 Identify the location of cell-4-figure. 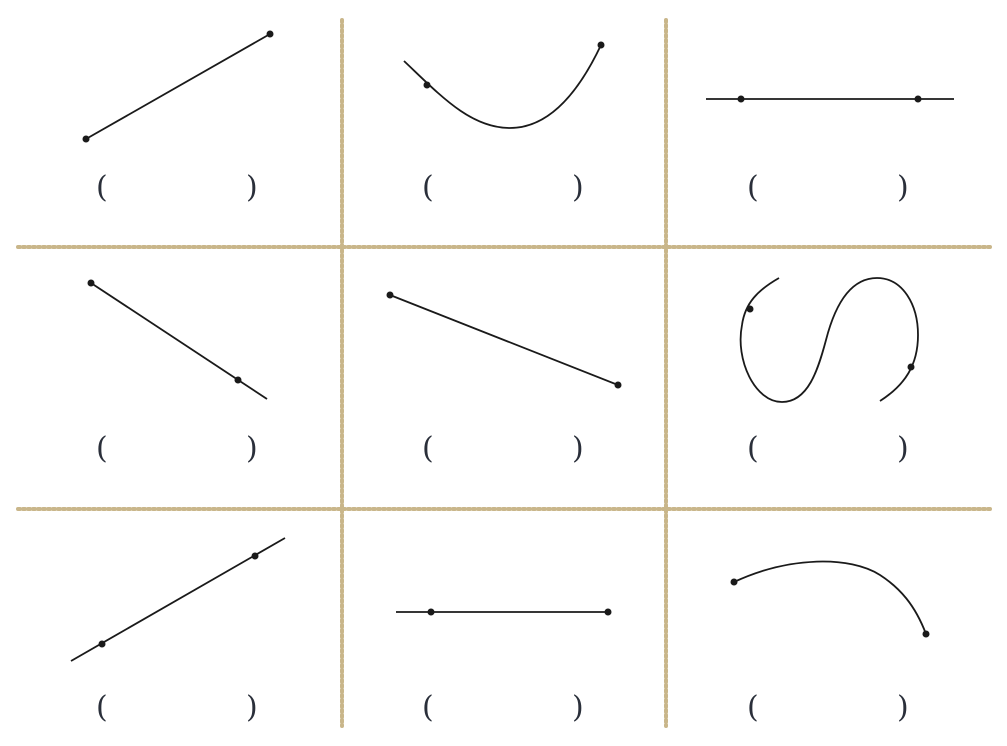
(177, 339).